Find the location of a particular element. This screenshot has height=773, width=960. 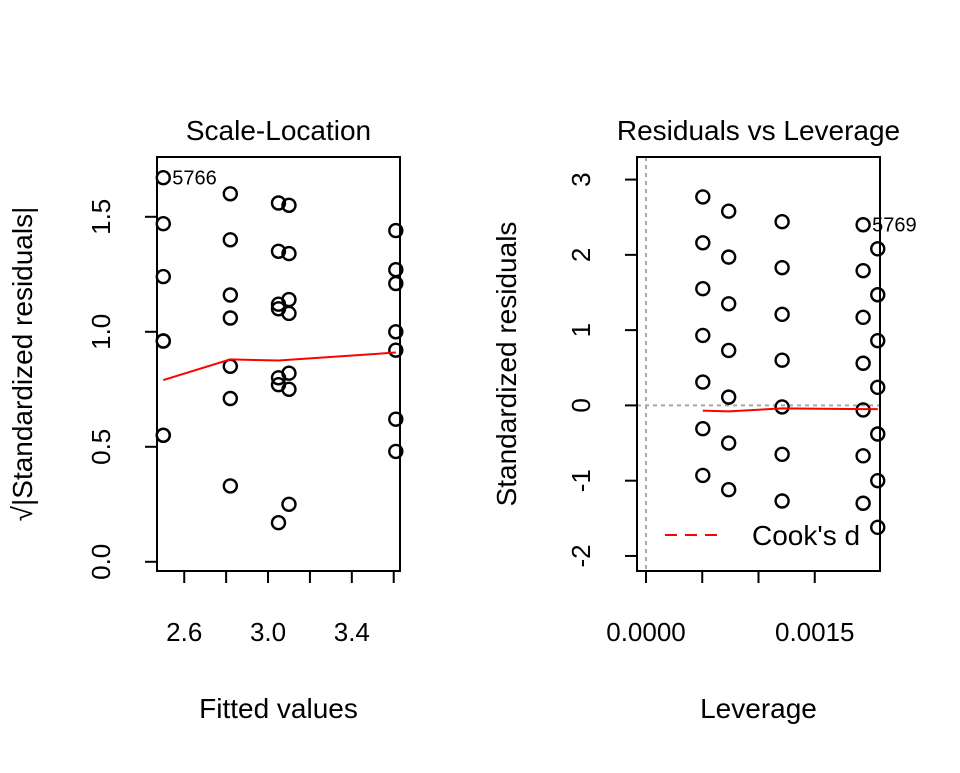

y-tick-label: 0 is located at coordinates (581, 405).